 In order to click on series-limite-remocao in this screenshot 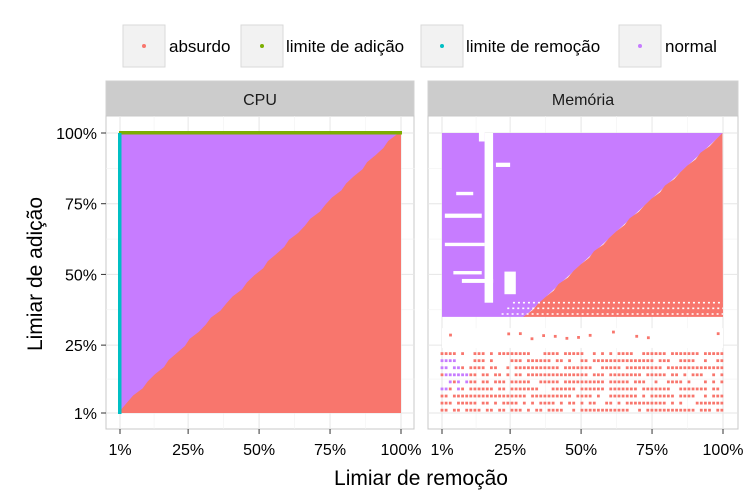, I will do `click(120, 273)`.